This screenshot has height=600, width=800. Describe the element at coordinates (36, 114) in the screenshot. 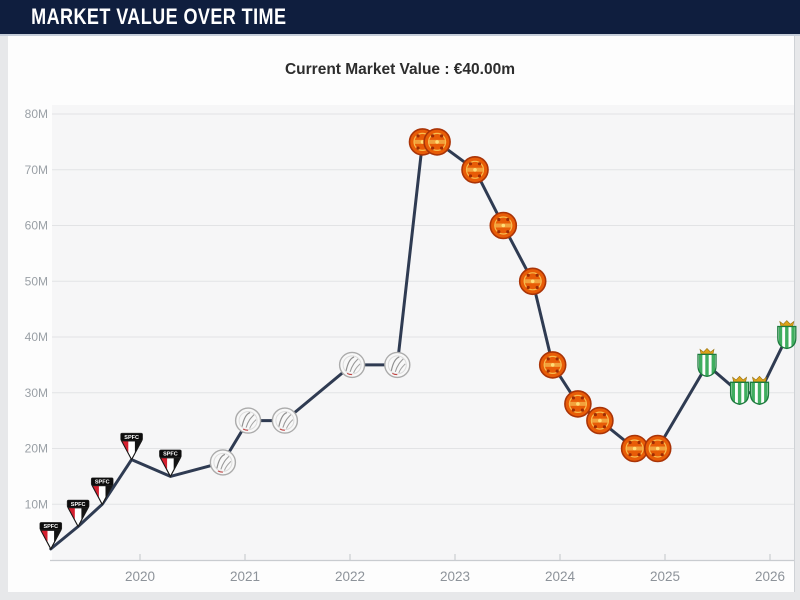

I see `y-axis-label: 80M` at that location.